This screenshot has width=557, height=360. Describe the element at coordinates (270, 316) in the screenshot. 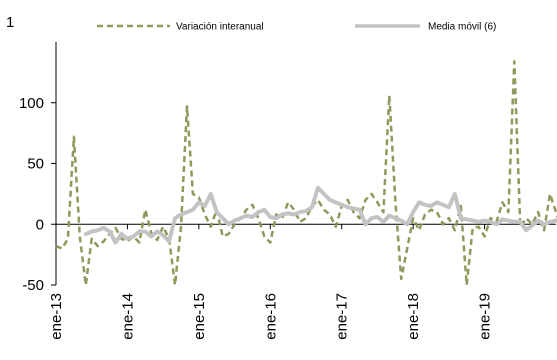

I see `x-tick-label: ene-16` at that location.